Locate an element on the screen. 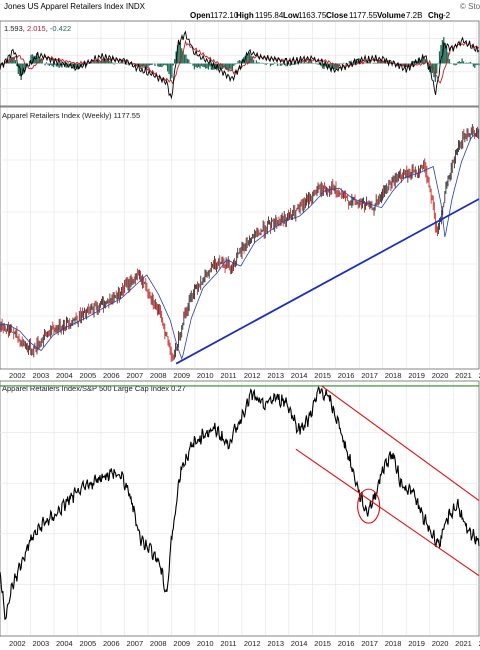  svg-text: Chg is located at coordinates (436, 15).